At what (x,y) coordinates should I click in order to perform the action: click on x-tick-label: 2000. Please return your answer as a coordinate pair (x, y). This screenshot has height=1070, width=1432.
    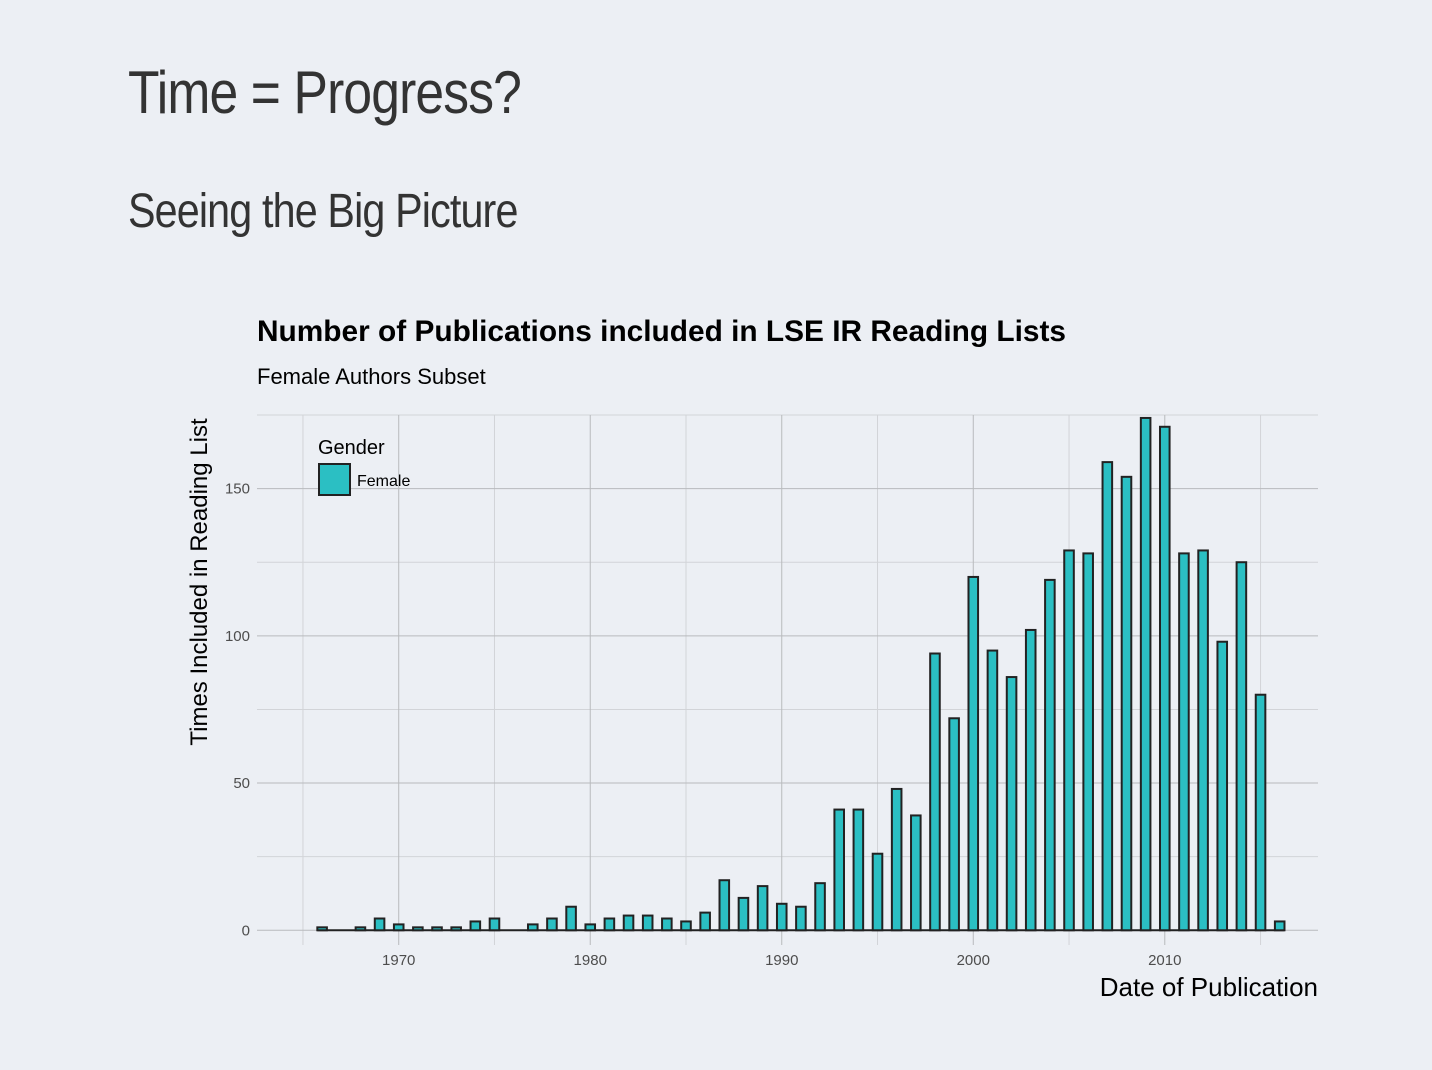
    Looking at the image, I should click on (973, 960).